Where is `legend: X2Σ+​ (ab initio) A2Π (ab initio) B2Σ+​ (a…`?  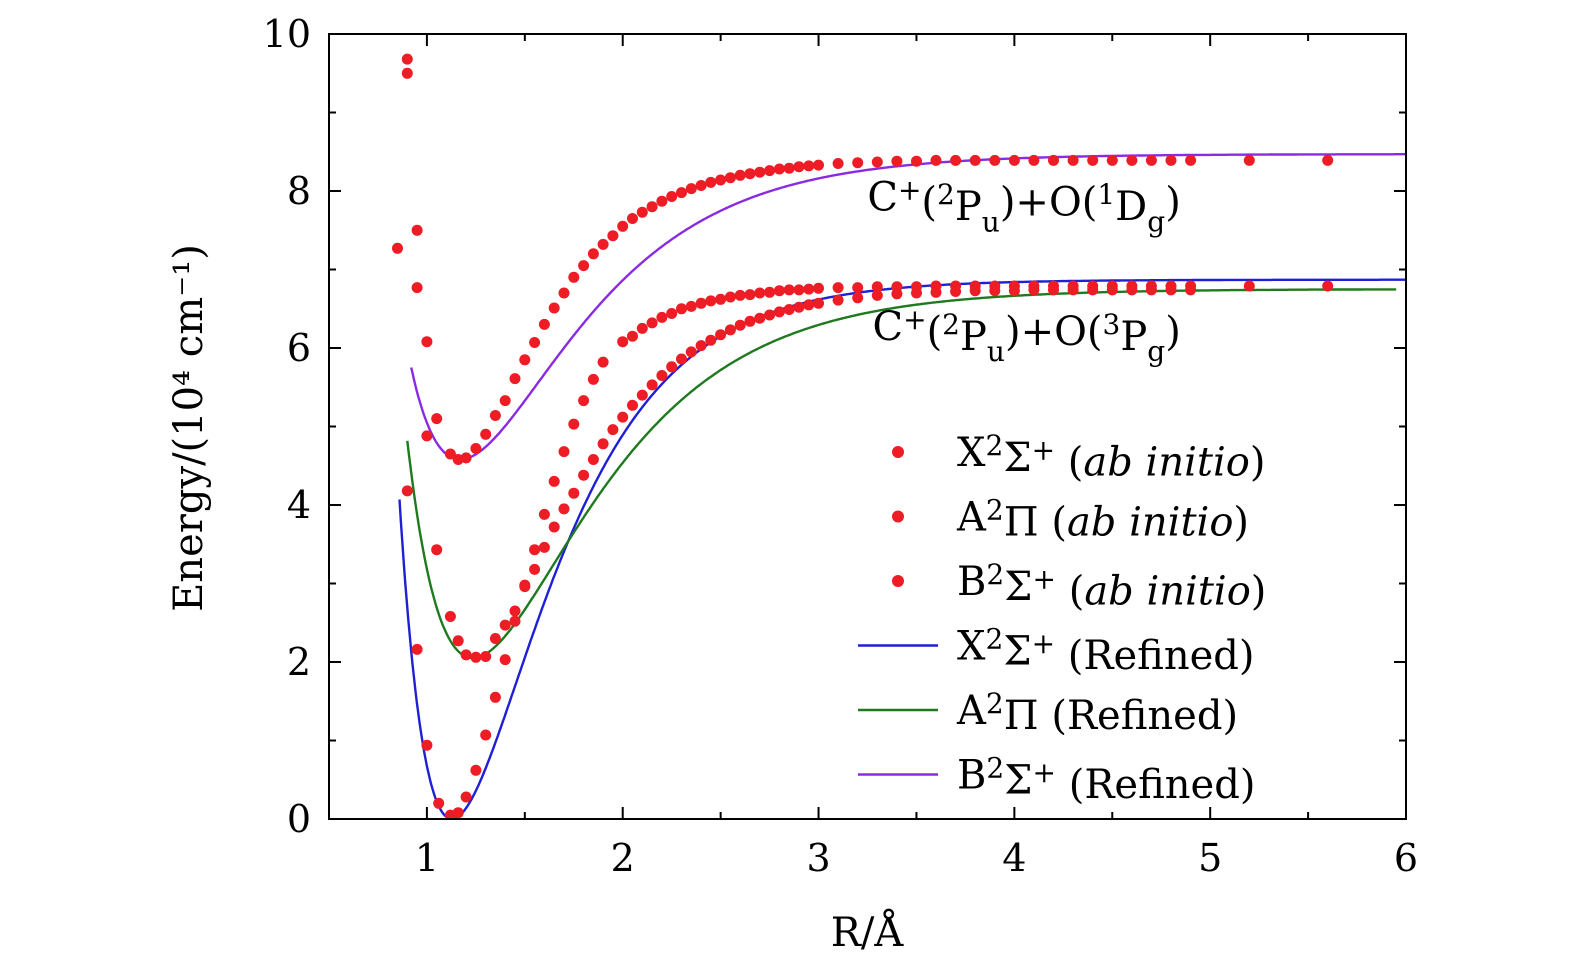 legend: X2Σ+​ (ab initio) A2Π (ab initio) B2Σ+​ (a… is located at coordinates (1062, 618).